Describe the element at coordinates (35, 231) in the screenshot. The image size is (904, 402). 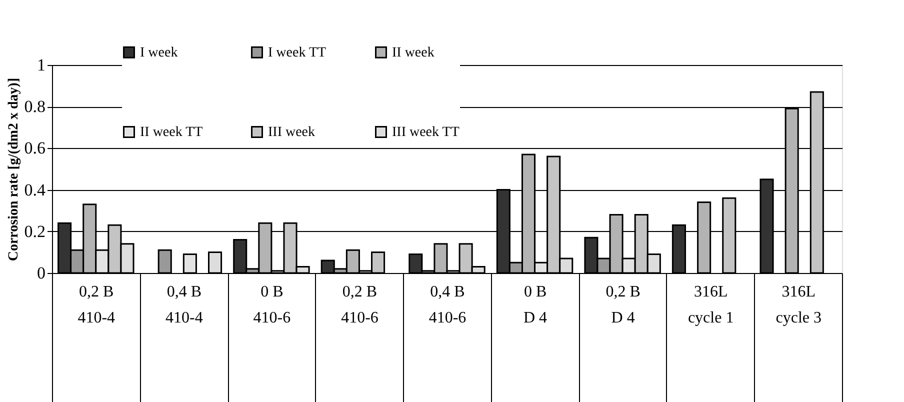
I see `y-tick-label: 0.2` at that location.